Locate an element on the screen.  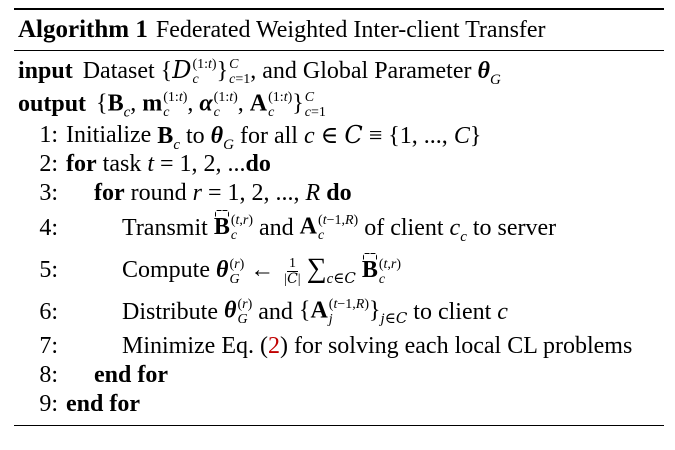
algorithm-title: Federated Weighted Inter-client Transfer is located at coordinates (350, 29).